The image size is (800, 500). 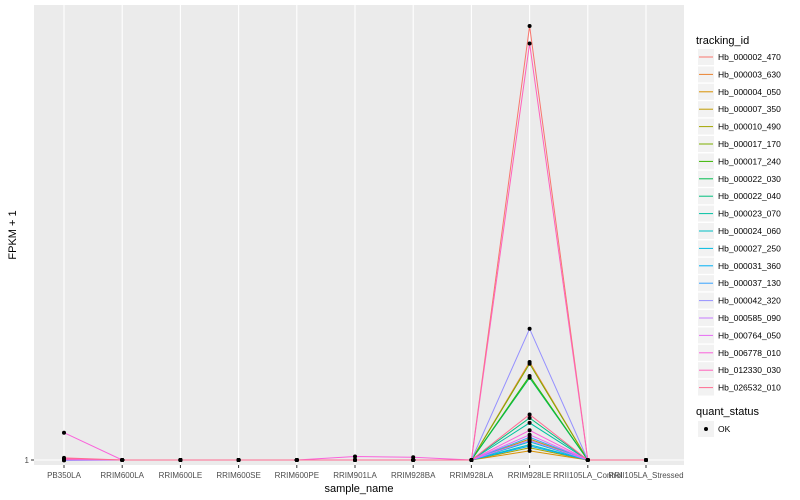 What do you see at coordinates (749, 196) in the screenshot?
I see `legend-label: Hb_000022_040` at bounding box center [749, 196].